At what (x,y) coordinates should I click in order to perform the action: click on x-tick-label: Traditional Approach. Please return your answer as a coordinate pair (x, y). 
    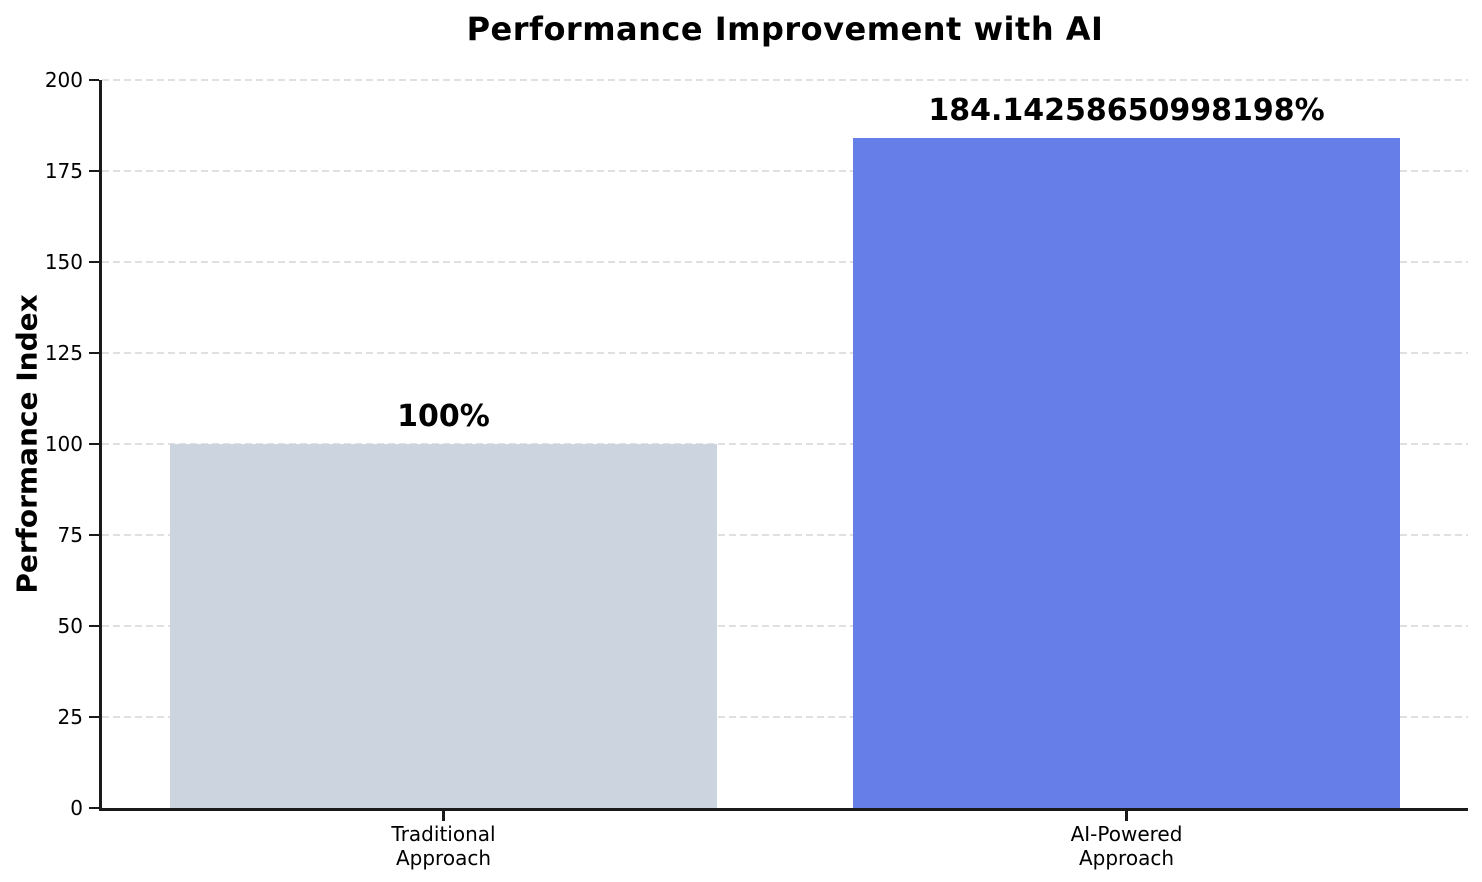
    Looking at the image, I should click on (443, 846).